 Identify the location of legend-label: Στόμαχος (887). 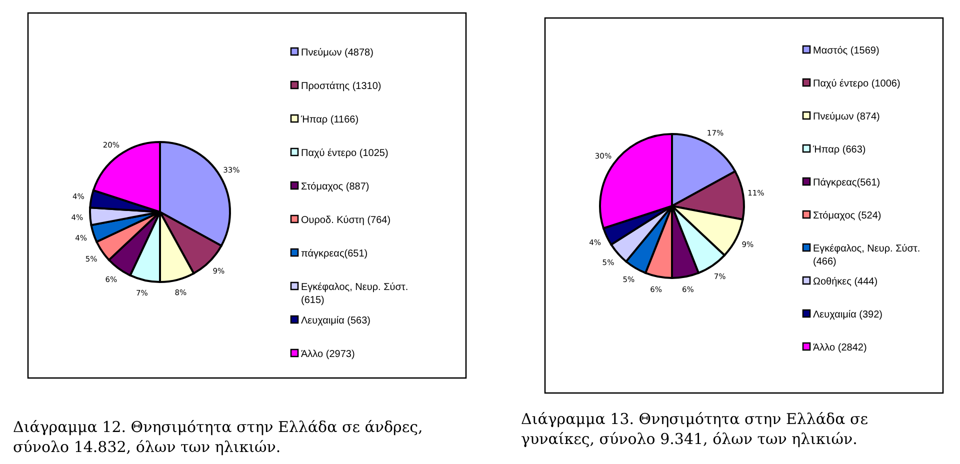
(335, 187).